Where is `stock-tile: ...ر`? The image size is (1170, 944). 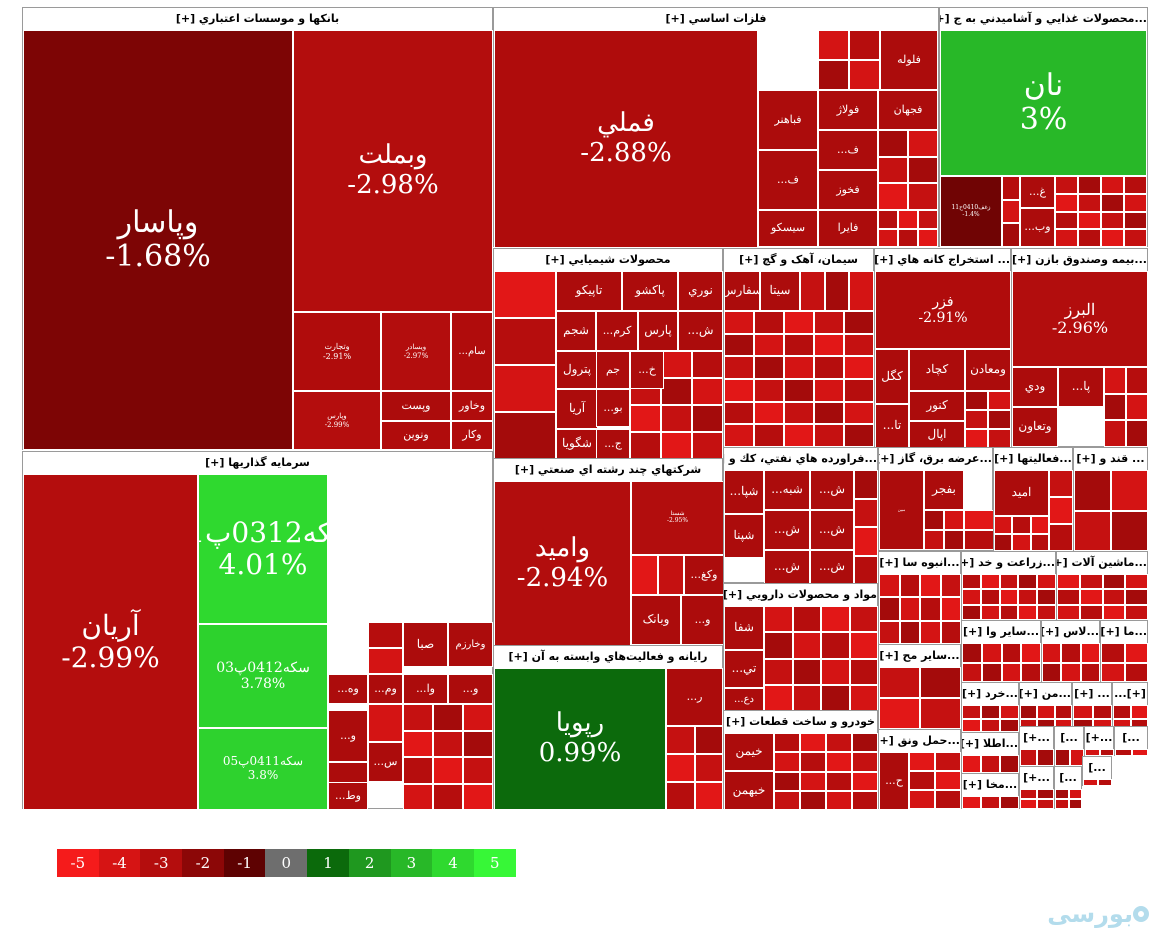
stock-tile: ...ر is located at coordinates (694, 697).